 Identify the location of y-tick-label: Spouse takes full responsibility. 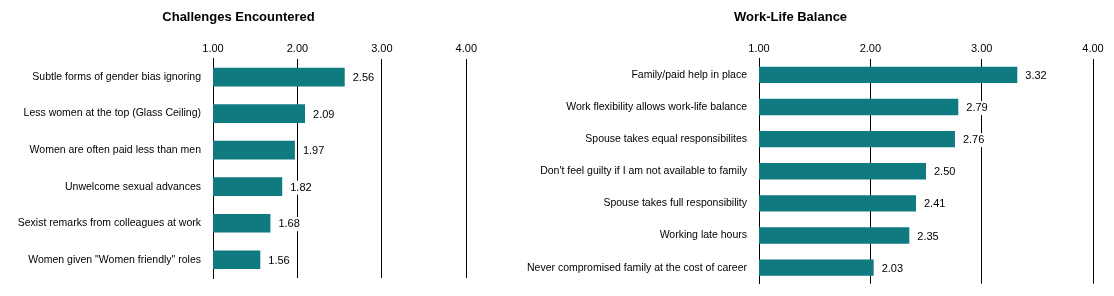
(675, 202).